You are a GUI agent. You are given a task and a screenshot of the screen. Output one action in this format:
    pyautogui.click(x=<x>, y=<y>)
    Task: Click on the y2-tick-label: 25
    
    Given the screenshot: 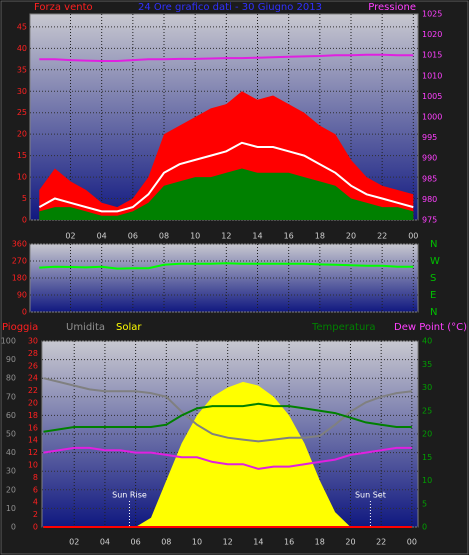 What is the action you would take?
    pyautogui.click(x=427, y=410)
    